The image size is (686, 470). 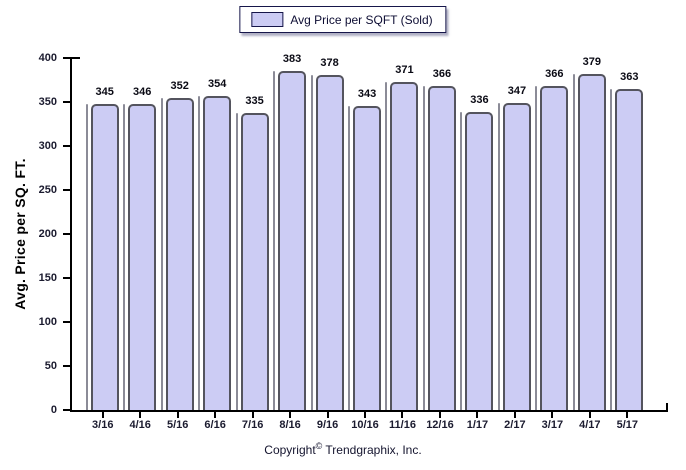 What do you see at coordinates (552, 425) in the screenshot?
I see `x-axis-slot: 3/17` at bounding box center [552, 425].